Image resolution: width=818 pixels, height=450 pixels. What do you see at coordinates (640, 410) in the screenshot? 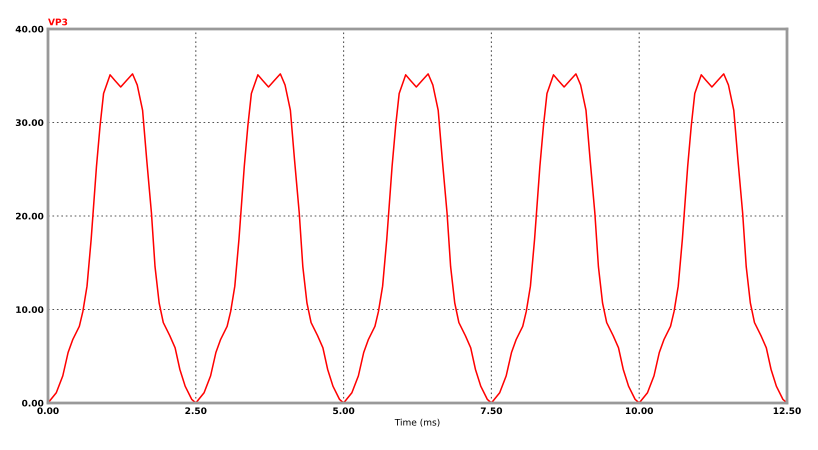
I see `x-tick-label: 10.00` at bounding box center [640, 410].